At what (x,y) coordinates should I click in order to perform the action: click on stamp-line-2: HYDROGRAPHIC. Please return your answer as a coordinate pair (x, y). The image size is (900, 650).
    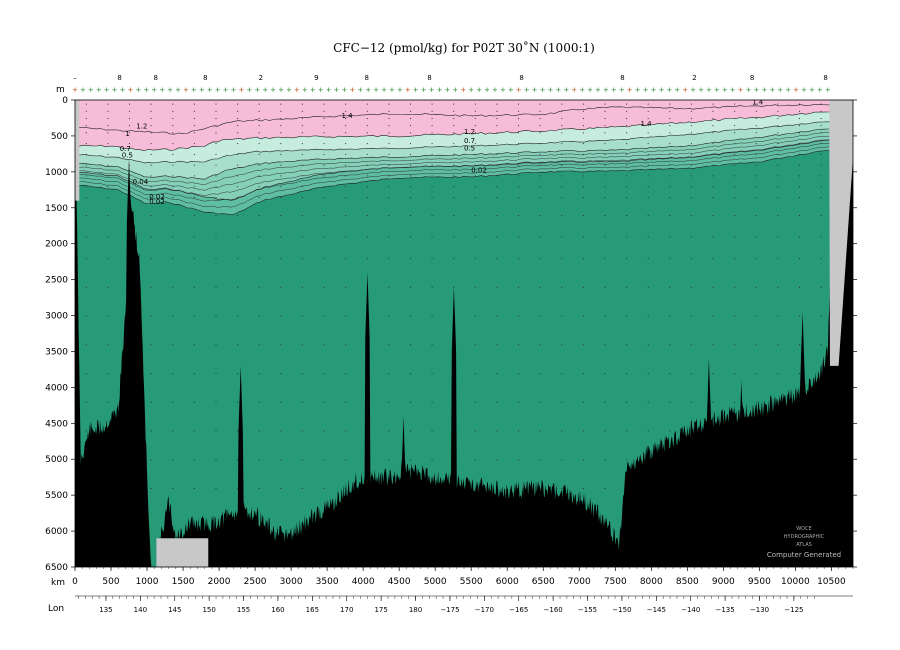
    Looking at the image, I should click on (804, 537).